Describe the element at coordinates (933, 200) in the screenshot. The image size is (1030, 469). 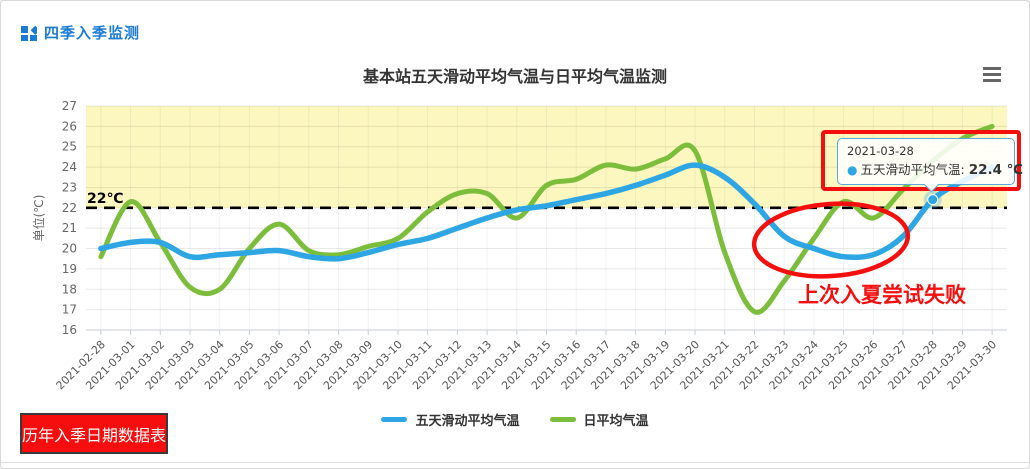
I see `hover-point` at that location.